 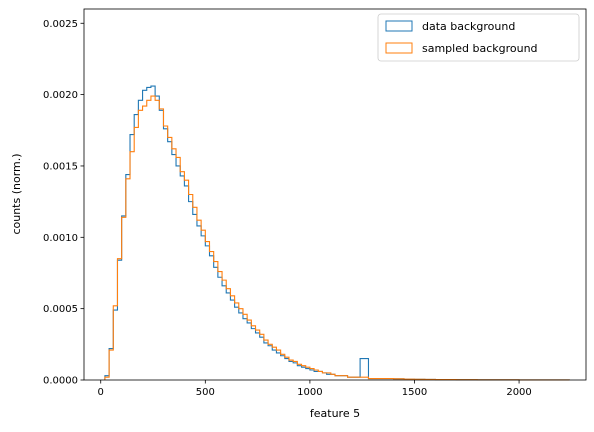 I want to click on x-tick-label: 1500, so click(x=414, y=392).